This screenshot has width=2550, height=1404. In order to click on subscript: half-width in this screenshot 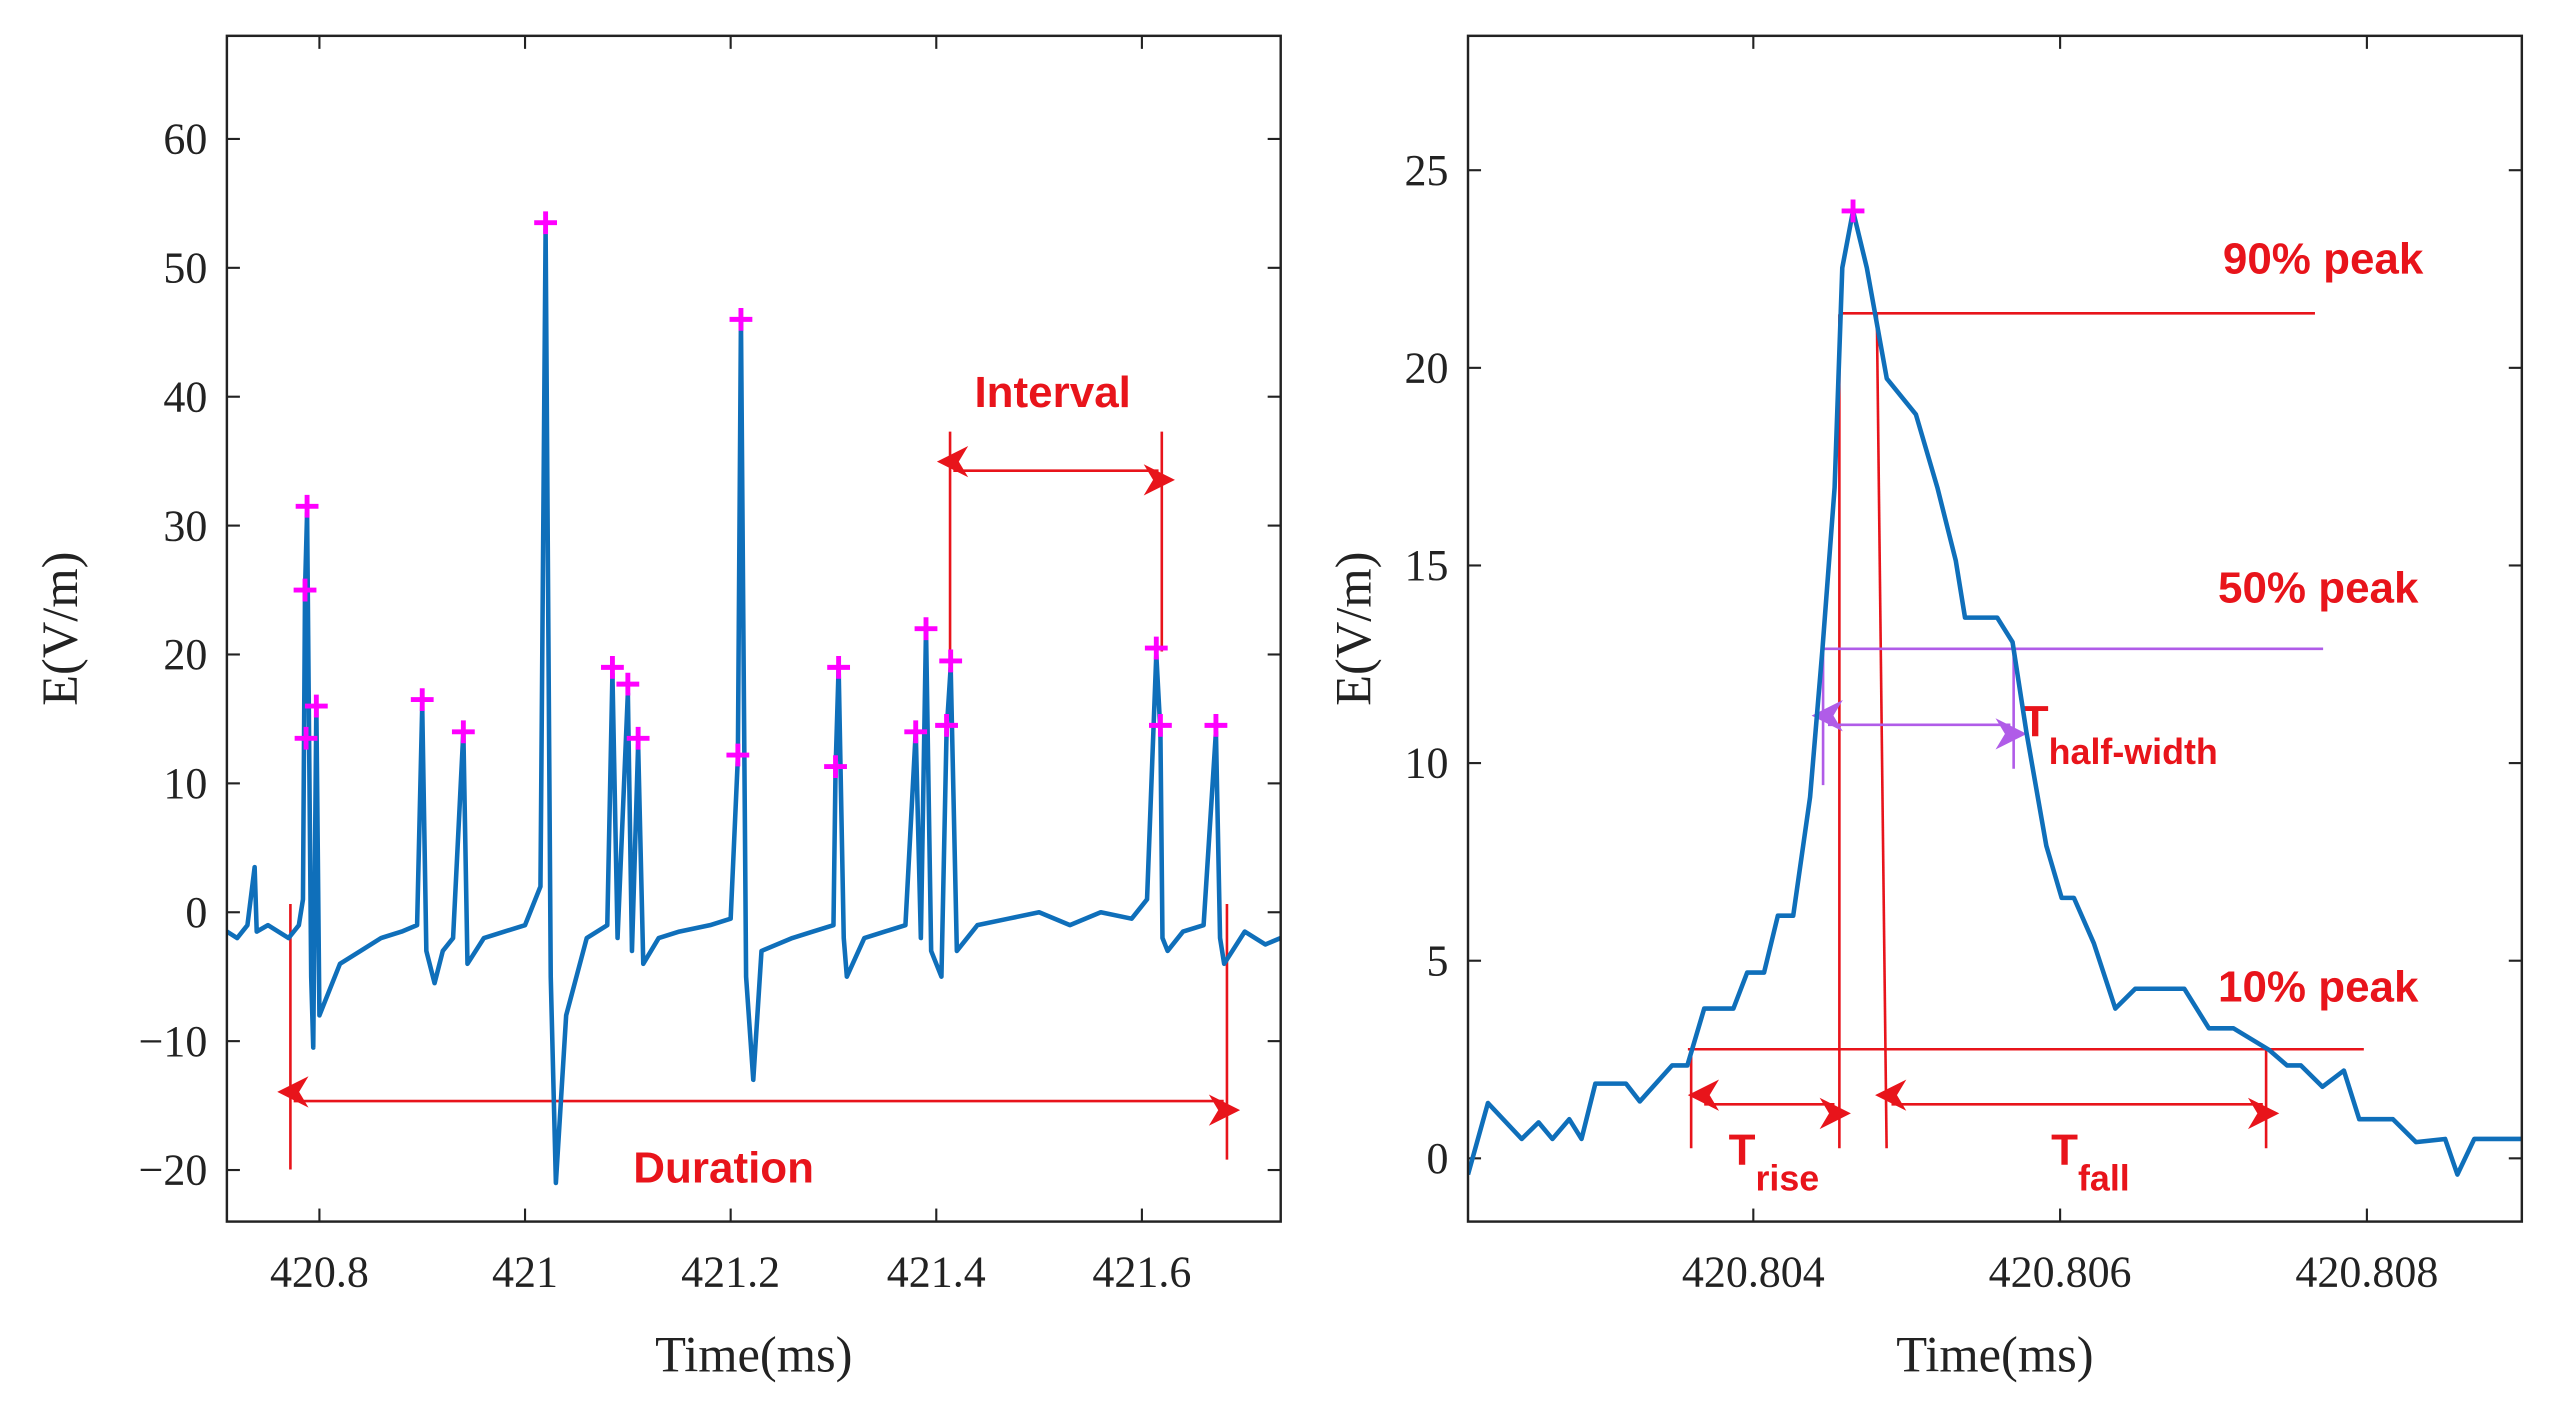, I will do `click(2133, 752)`.